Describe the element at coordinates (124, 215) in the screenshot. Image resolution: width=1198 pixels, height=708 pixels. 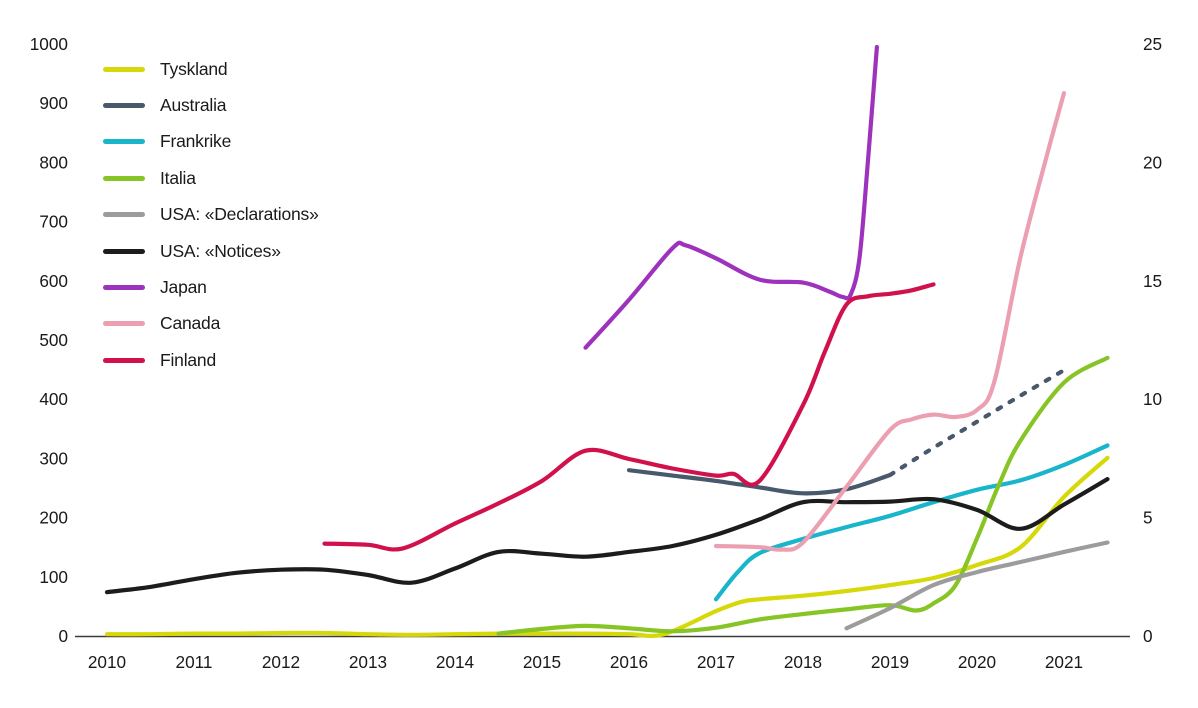
I see `legend-swatch-usa-declarations` at that location.